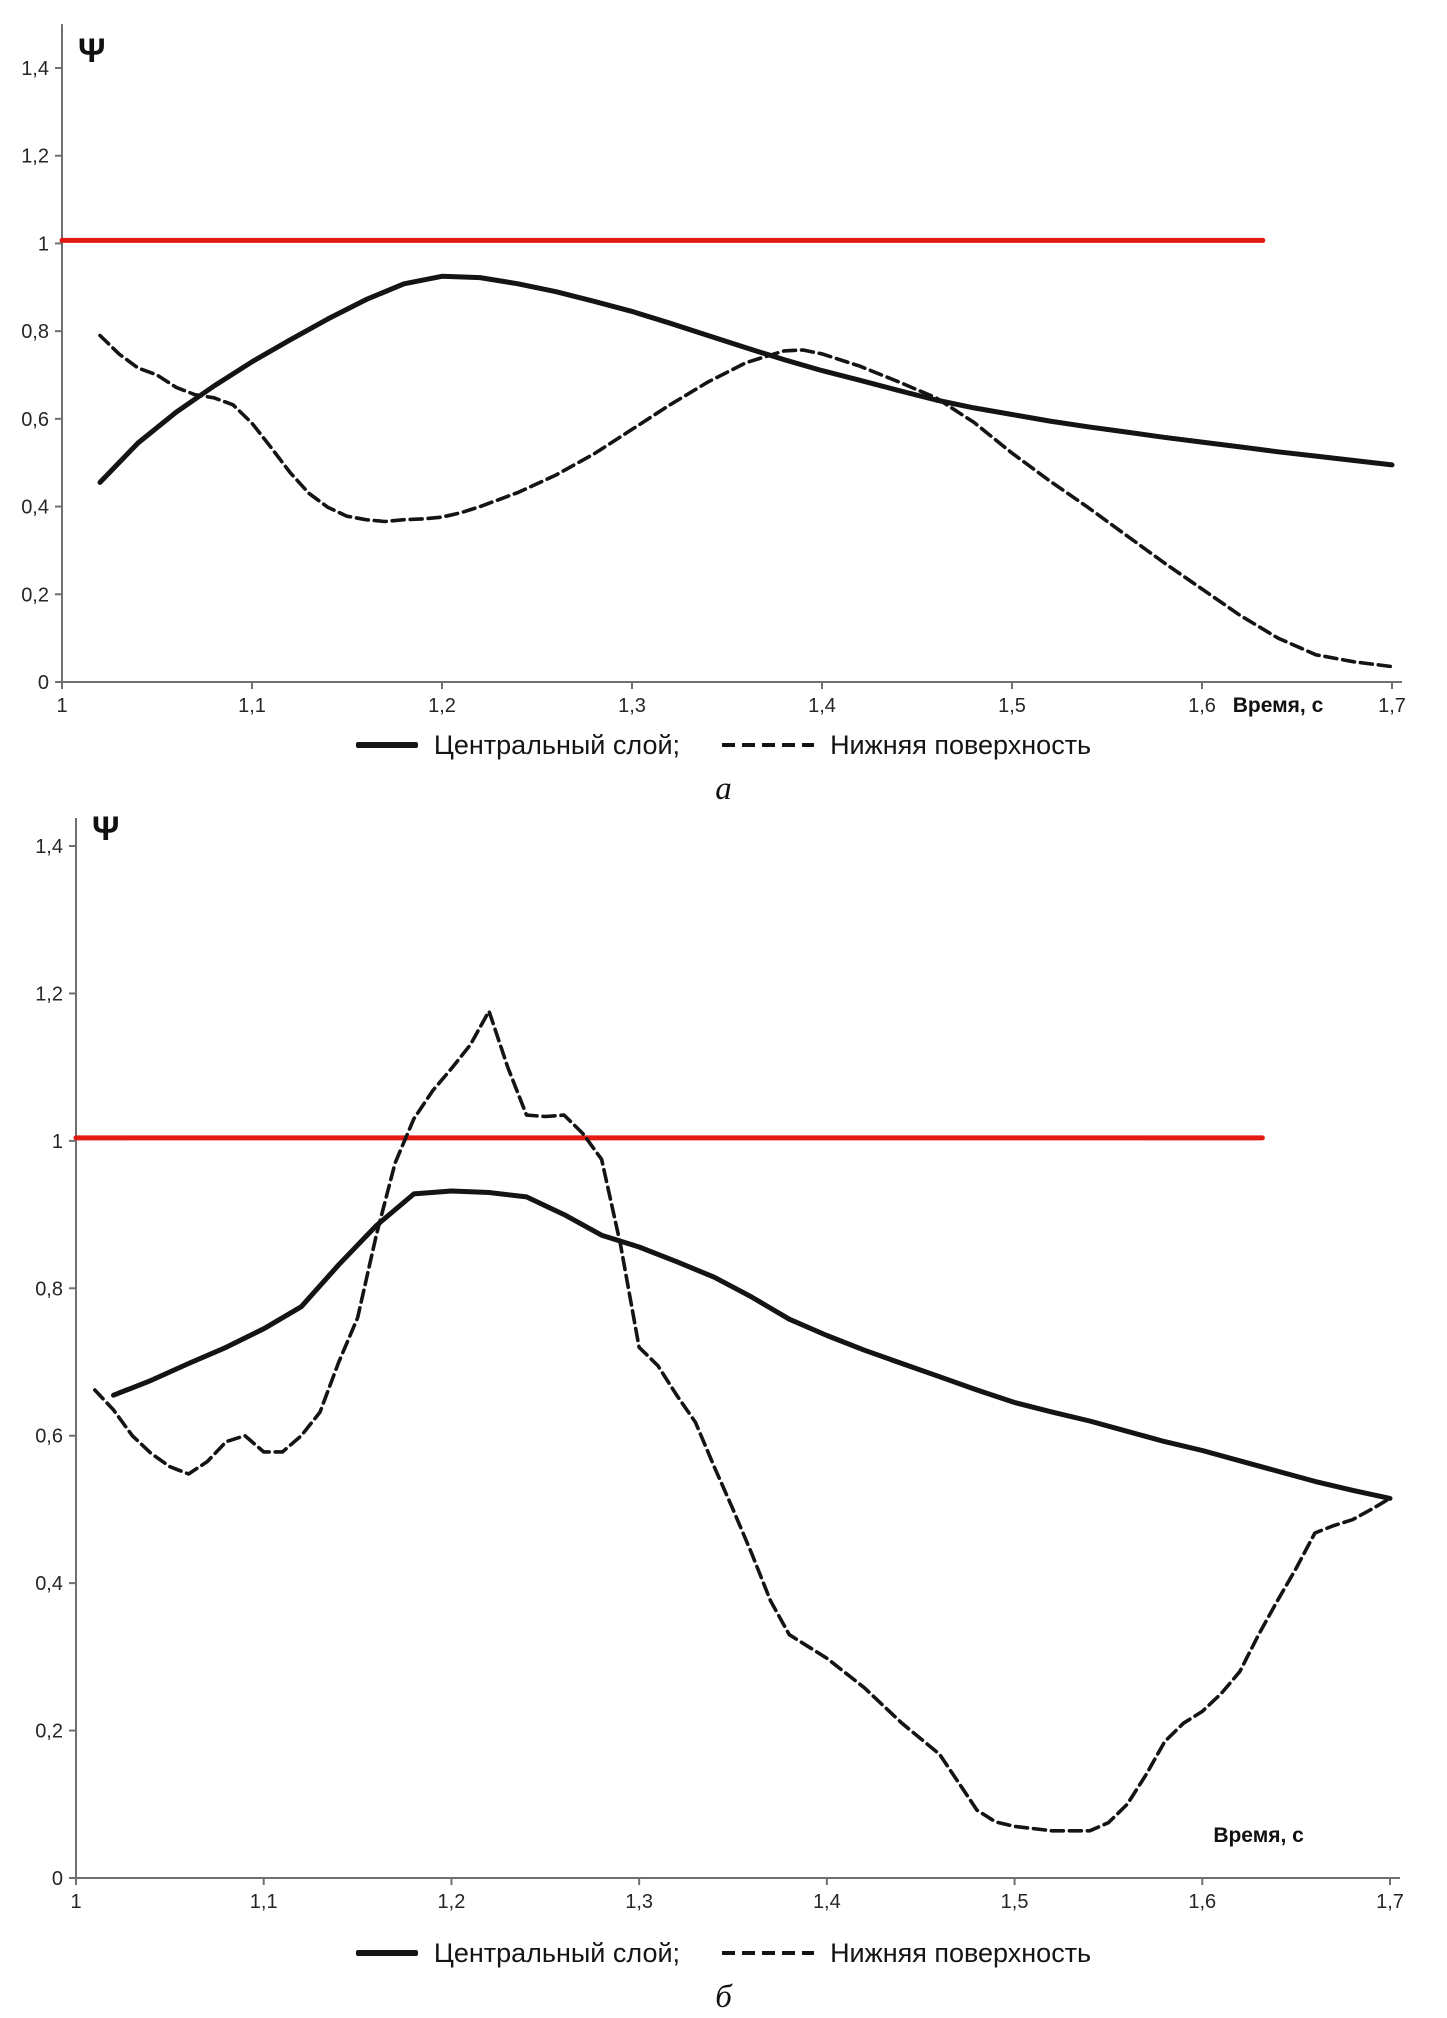  I want to click on chart-b-legend: Центральный слой; Нижняя поверхность, so click(724, 1953).